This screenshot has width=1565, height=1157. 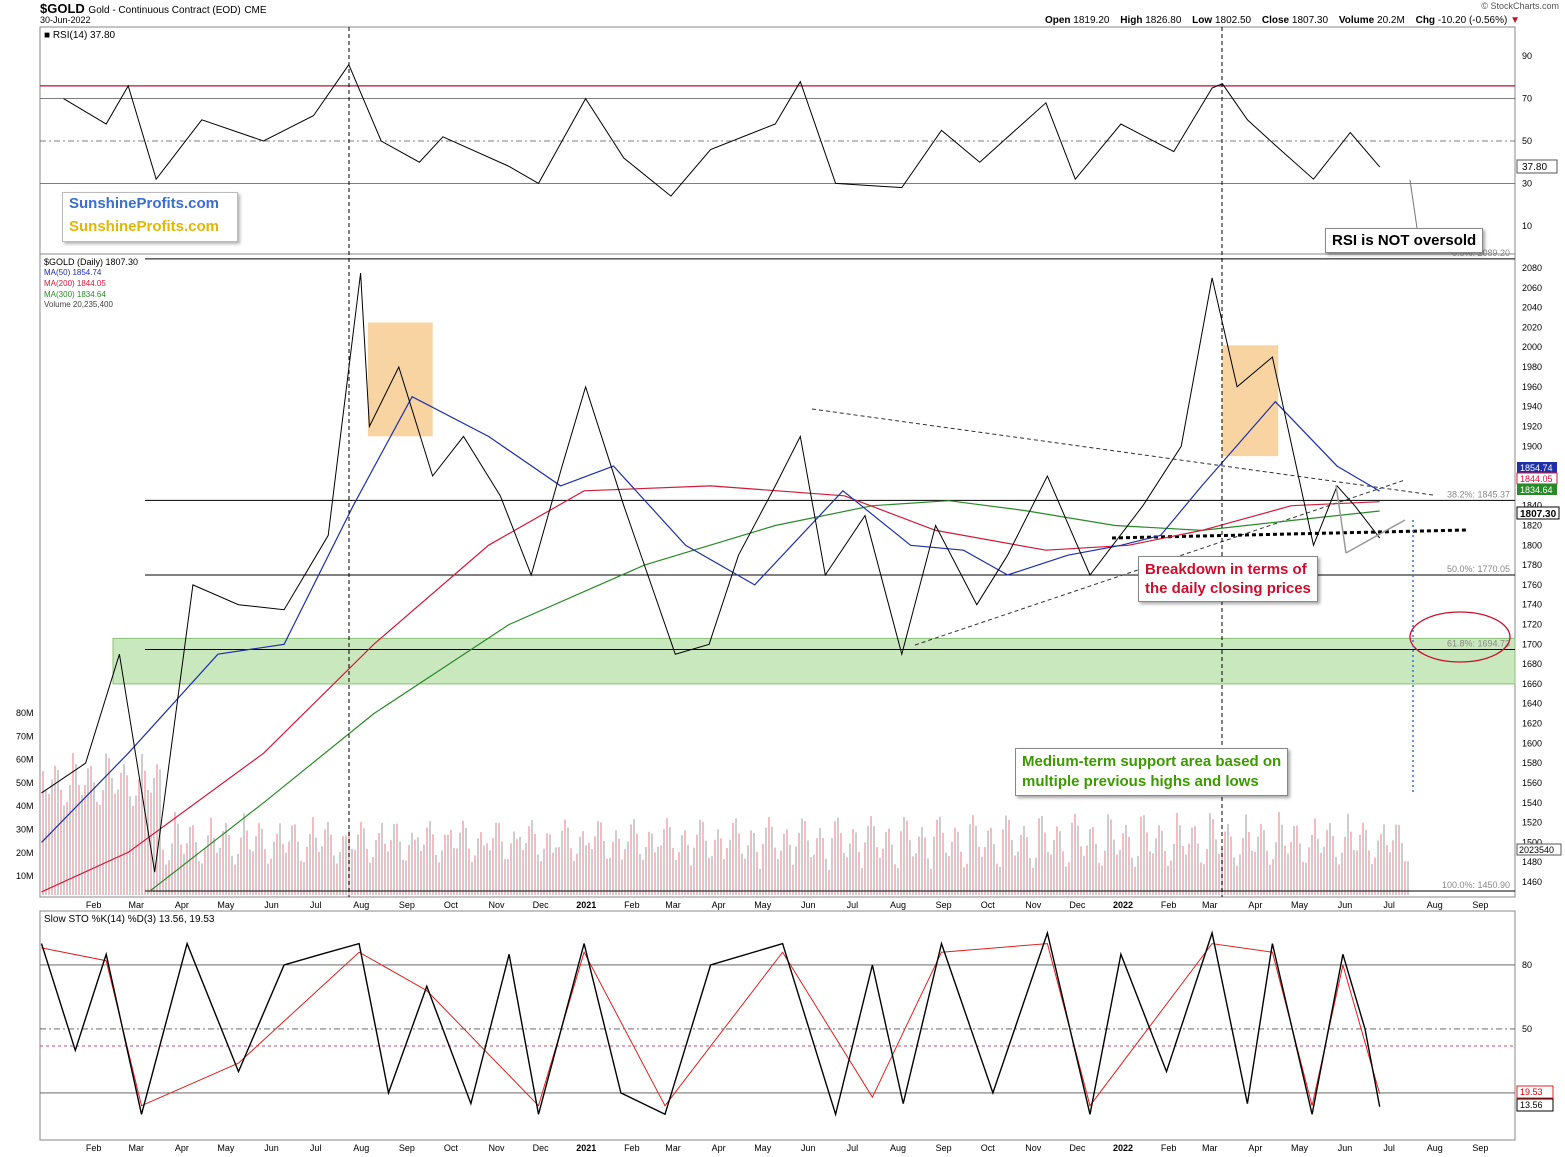 What do you see at coordinates (1077, 905) in the screenshot?
I see `month-label: Dec` at bounding box center [1077, 905].